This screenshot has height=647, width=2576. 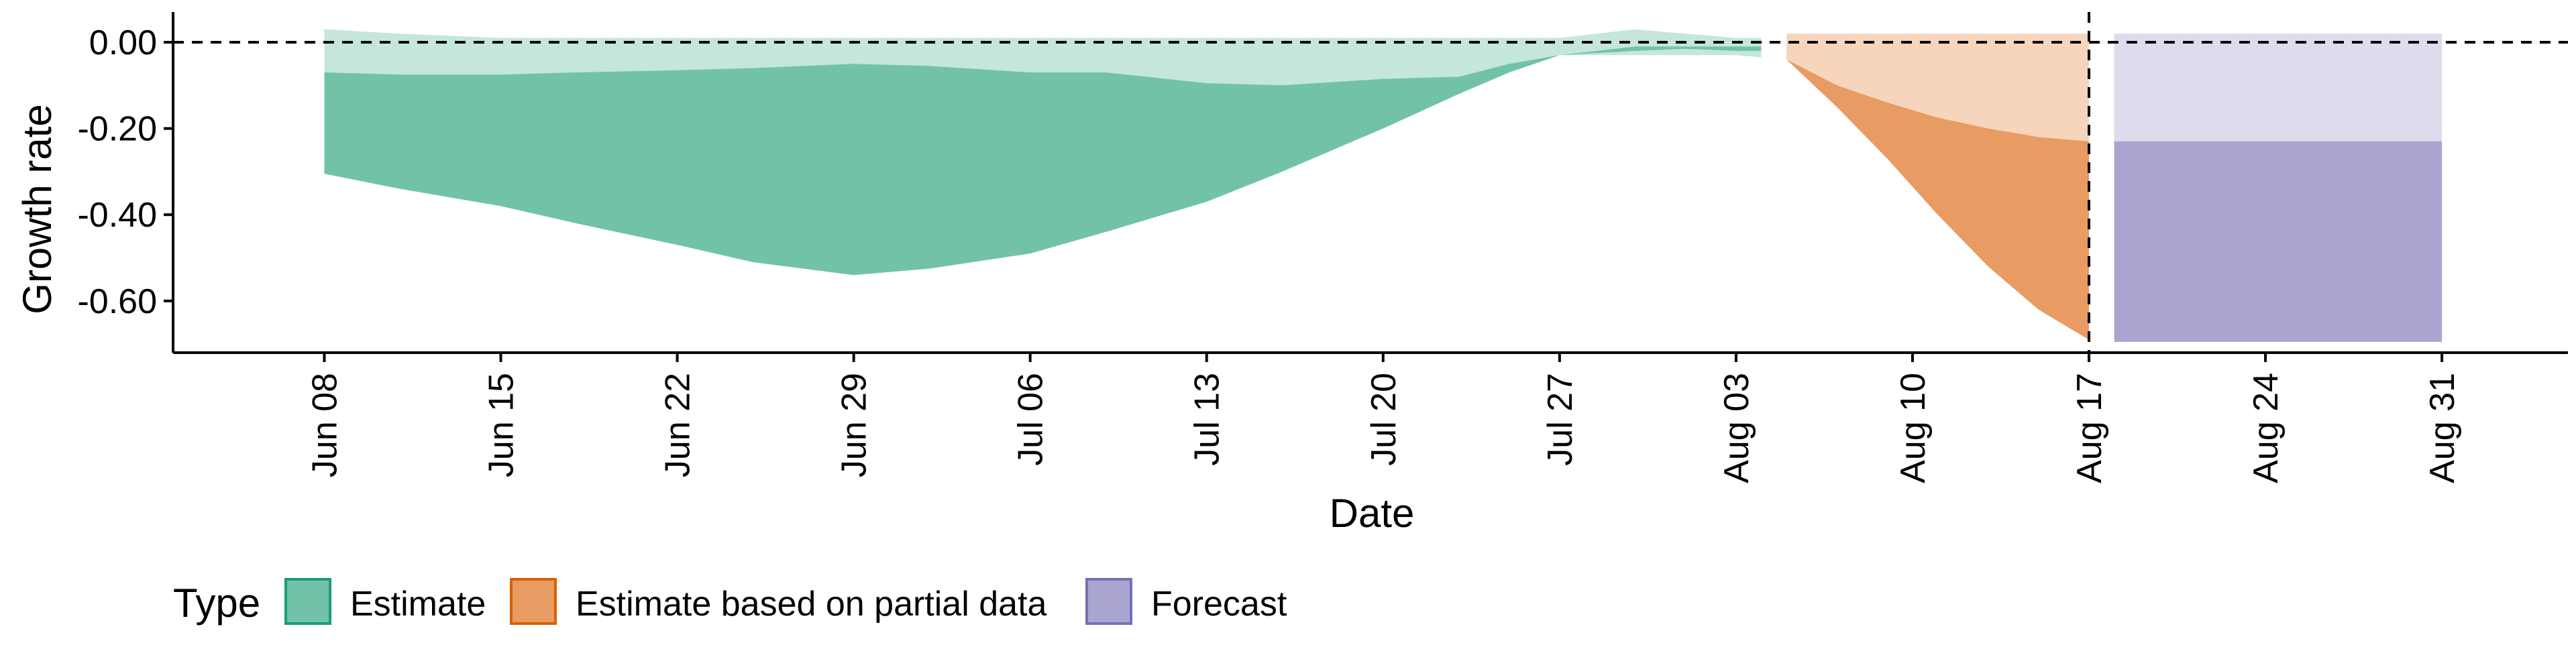 What do you see at coordinates (1913, 428) in the screenshot?
I see `x-tick-label: Aug 10` at bounding box center [1913, 428].